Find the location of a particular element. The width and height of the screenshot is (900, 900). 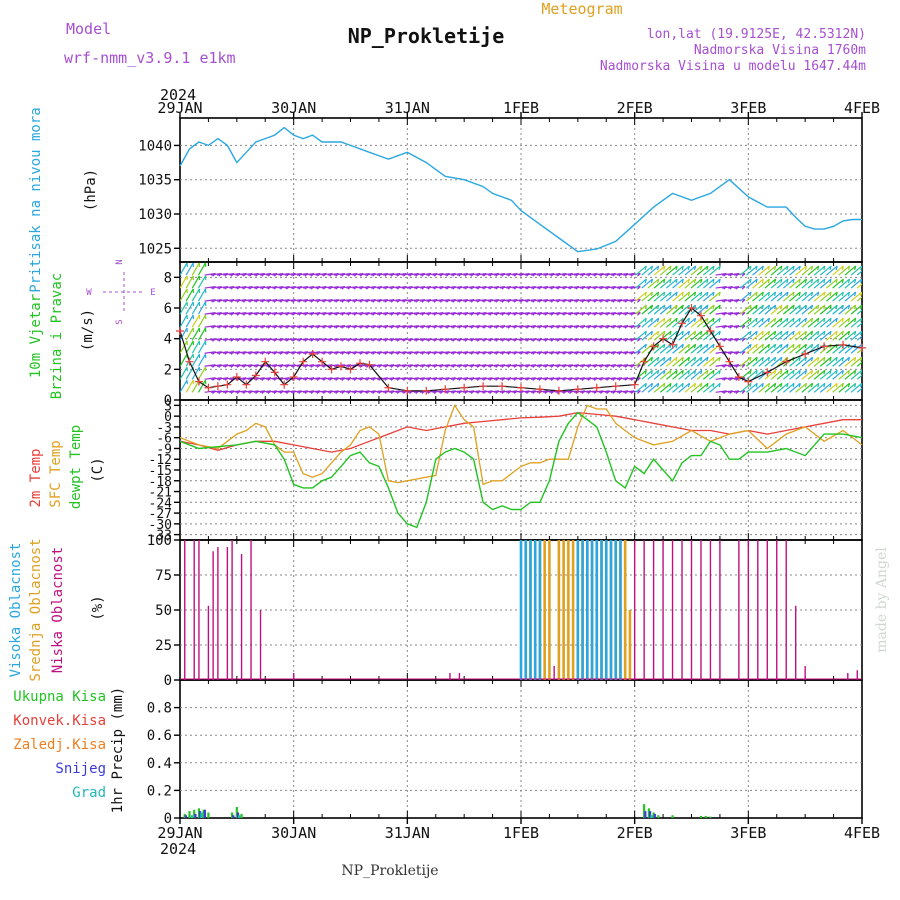

cloud-ylabel-mid: Srednja Oblacnost is located at coordinates (36, 609).